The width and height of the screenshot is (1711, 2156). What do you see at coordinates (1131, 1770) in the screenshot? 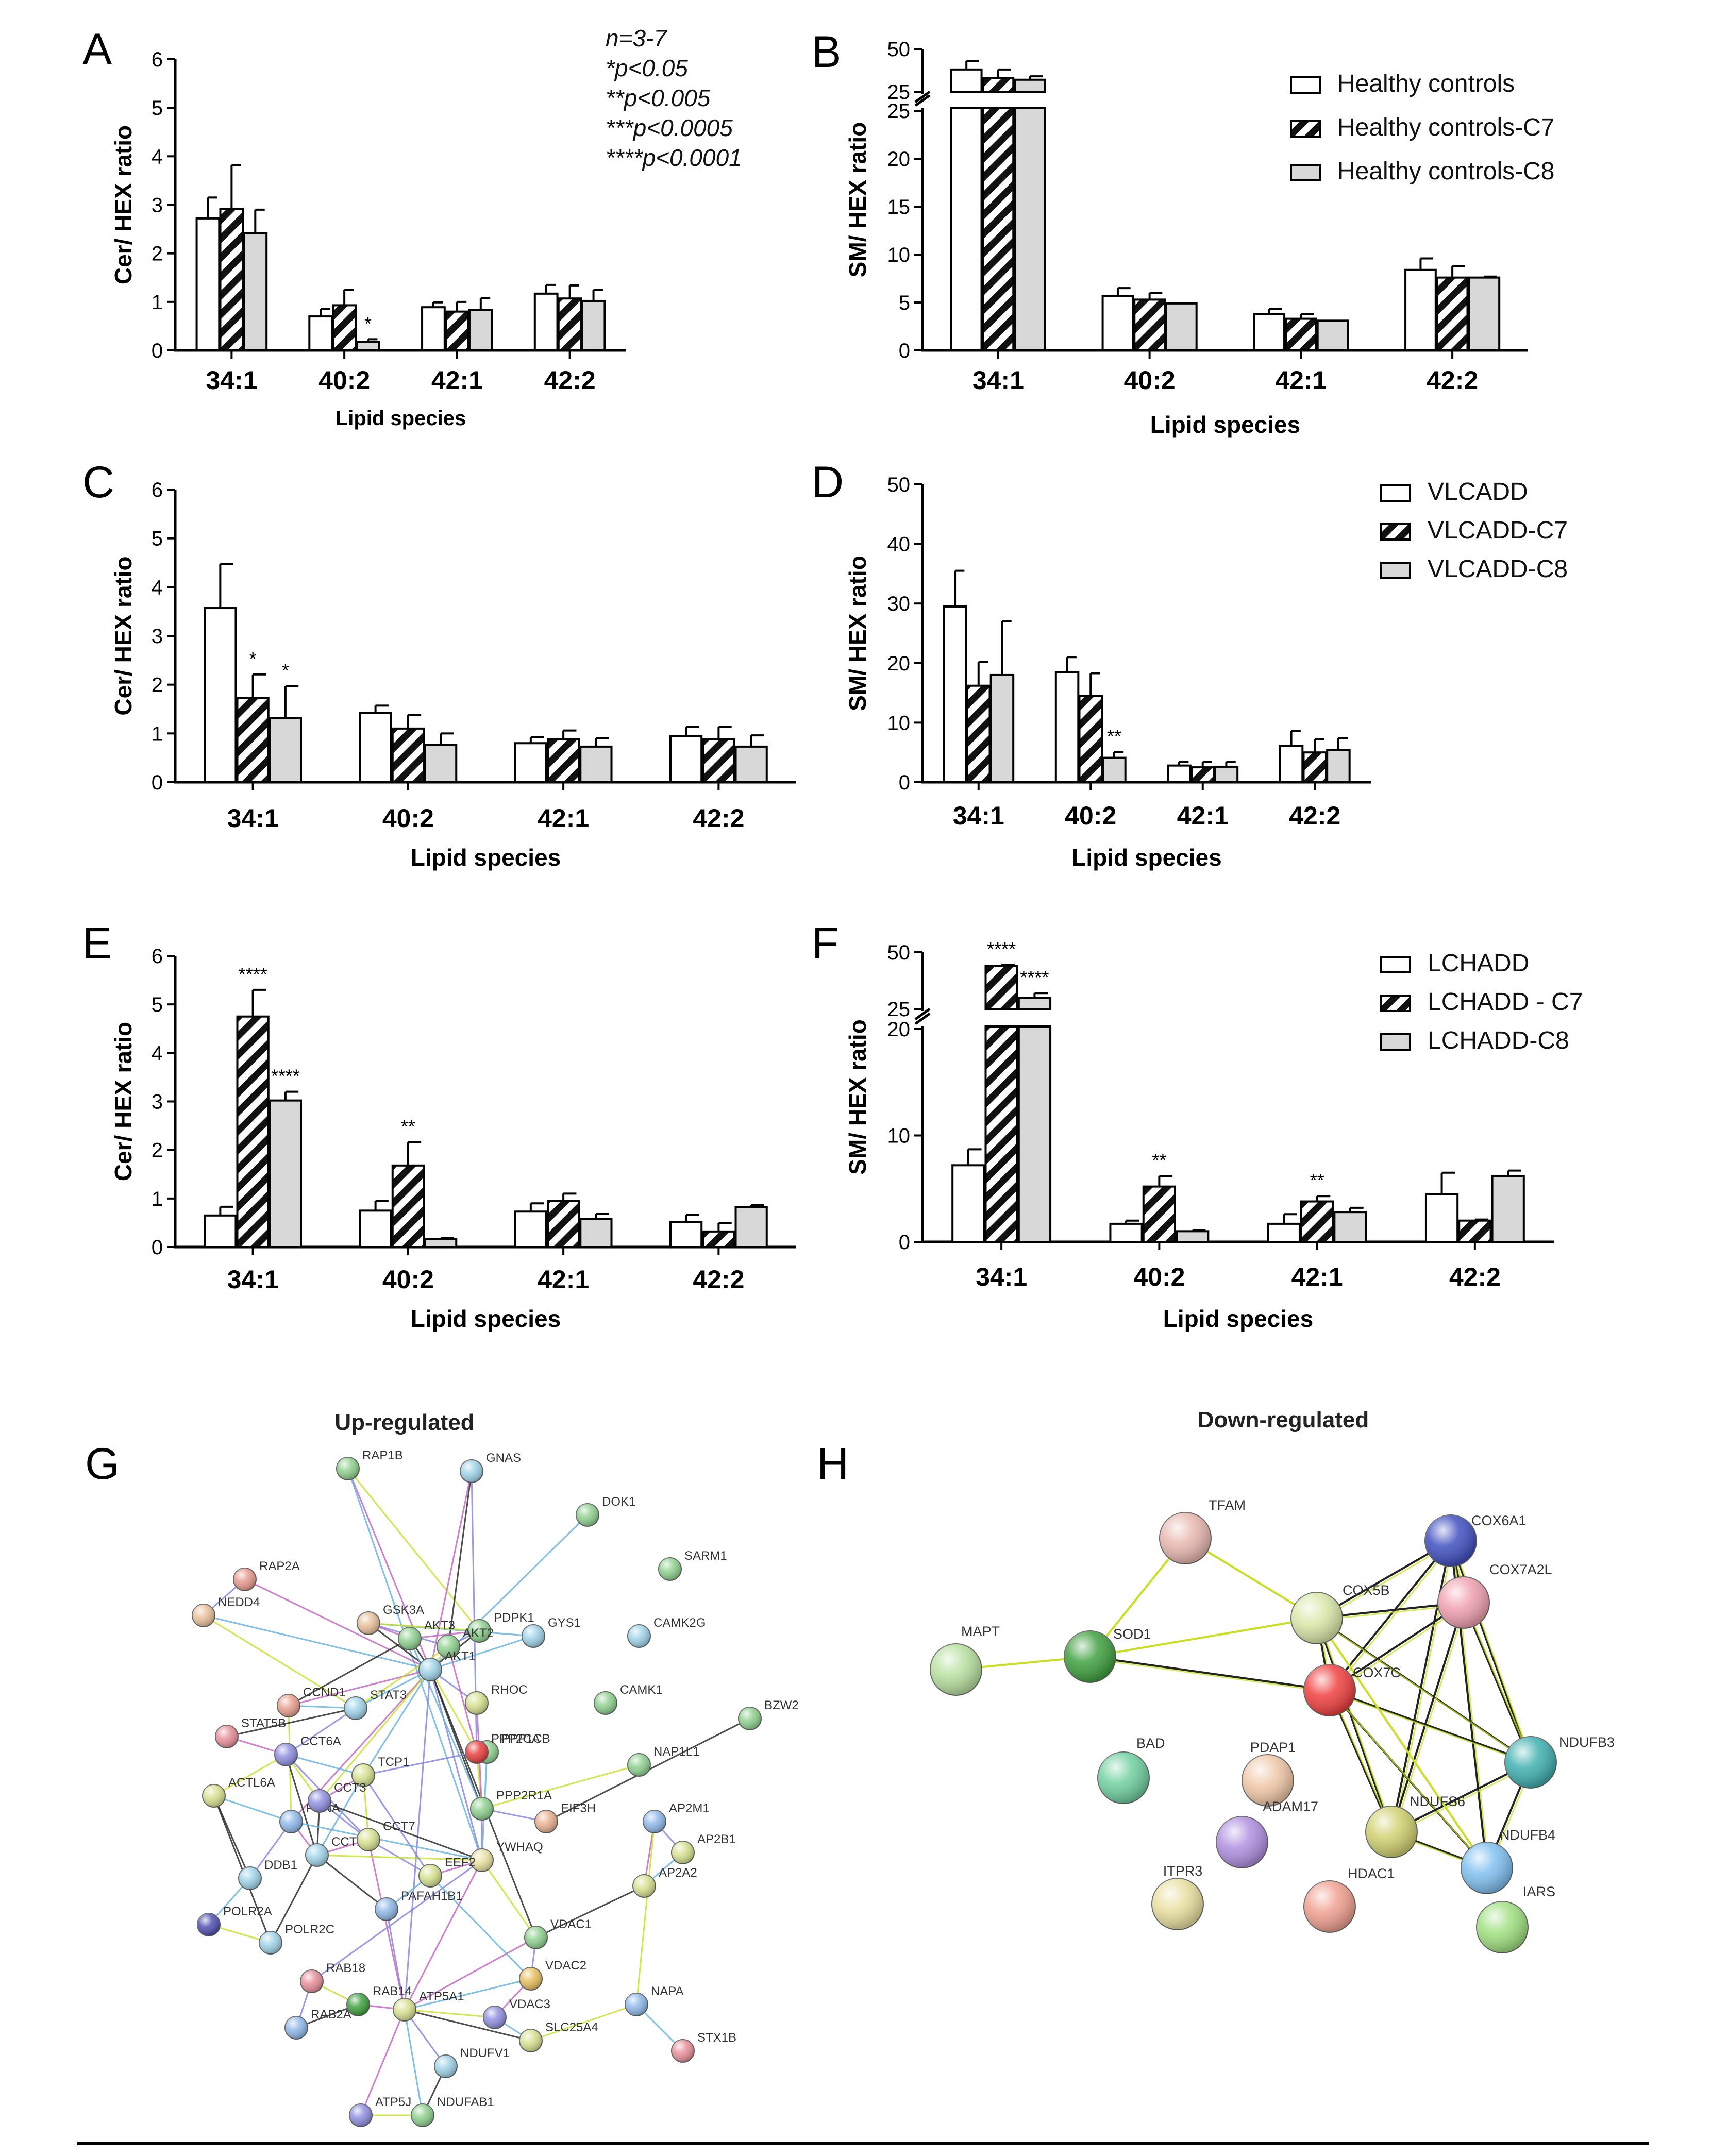
I see `network-node: BAD` at bounding box center [1131, 1770].